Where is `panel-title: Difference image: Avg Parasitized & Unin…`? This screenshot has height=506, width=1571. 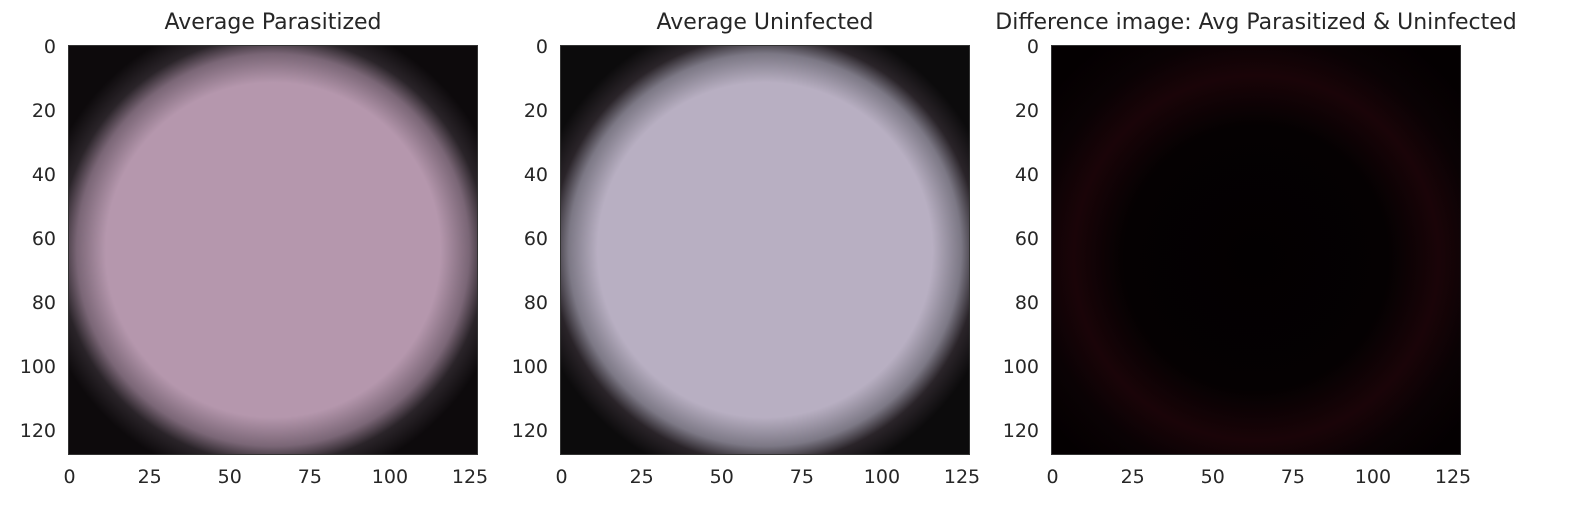 panel-title: Difference image: Avg Parasitized & Unin… is located at coordinates (1256, 22).